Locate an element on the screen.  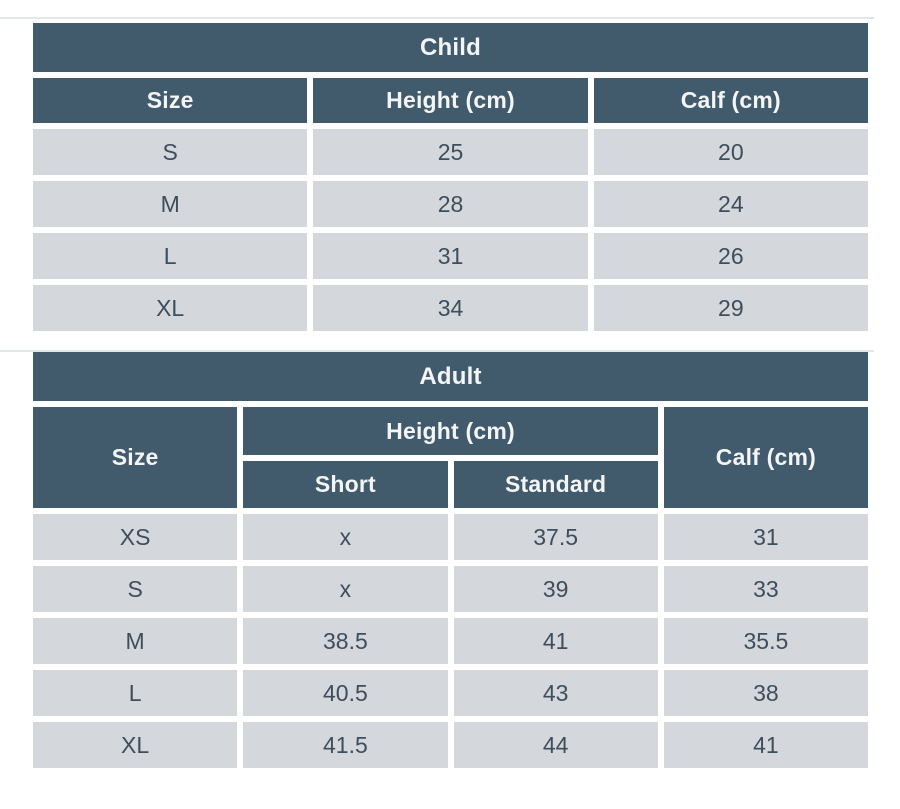
table-row: XS x 37.5 31 is located at coordinates (450, 537).